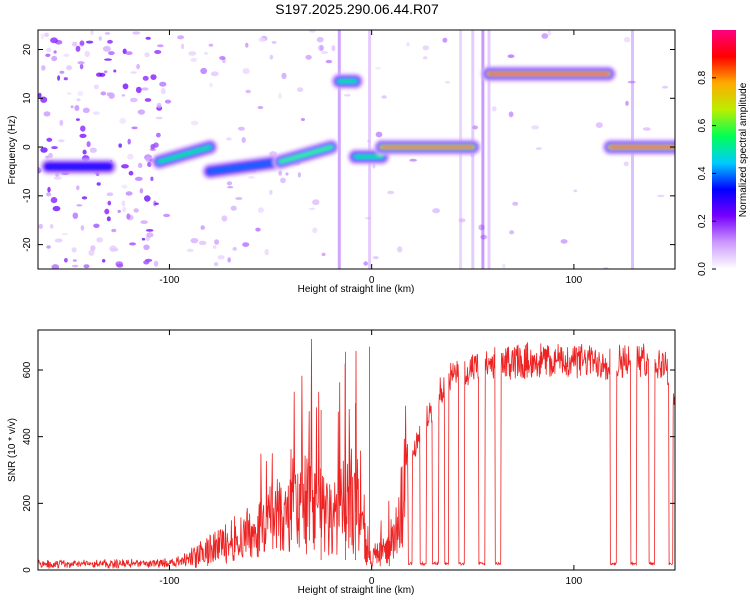 This screenshot has height=600, width=750. I want to click on y-tick-label: -20, so click(27, 244).